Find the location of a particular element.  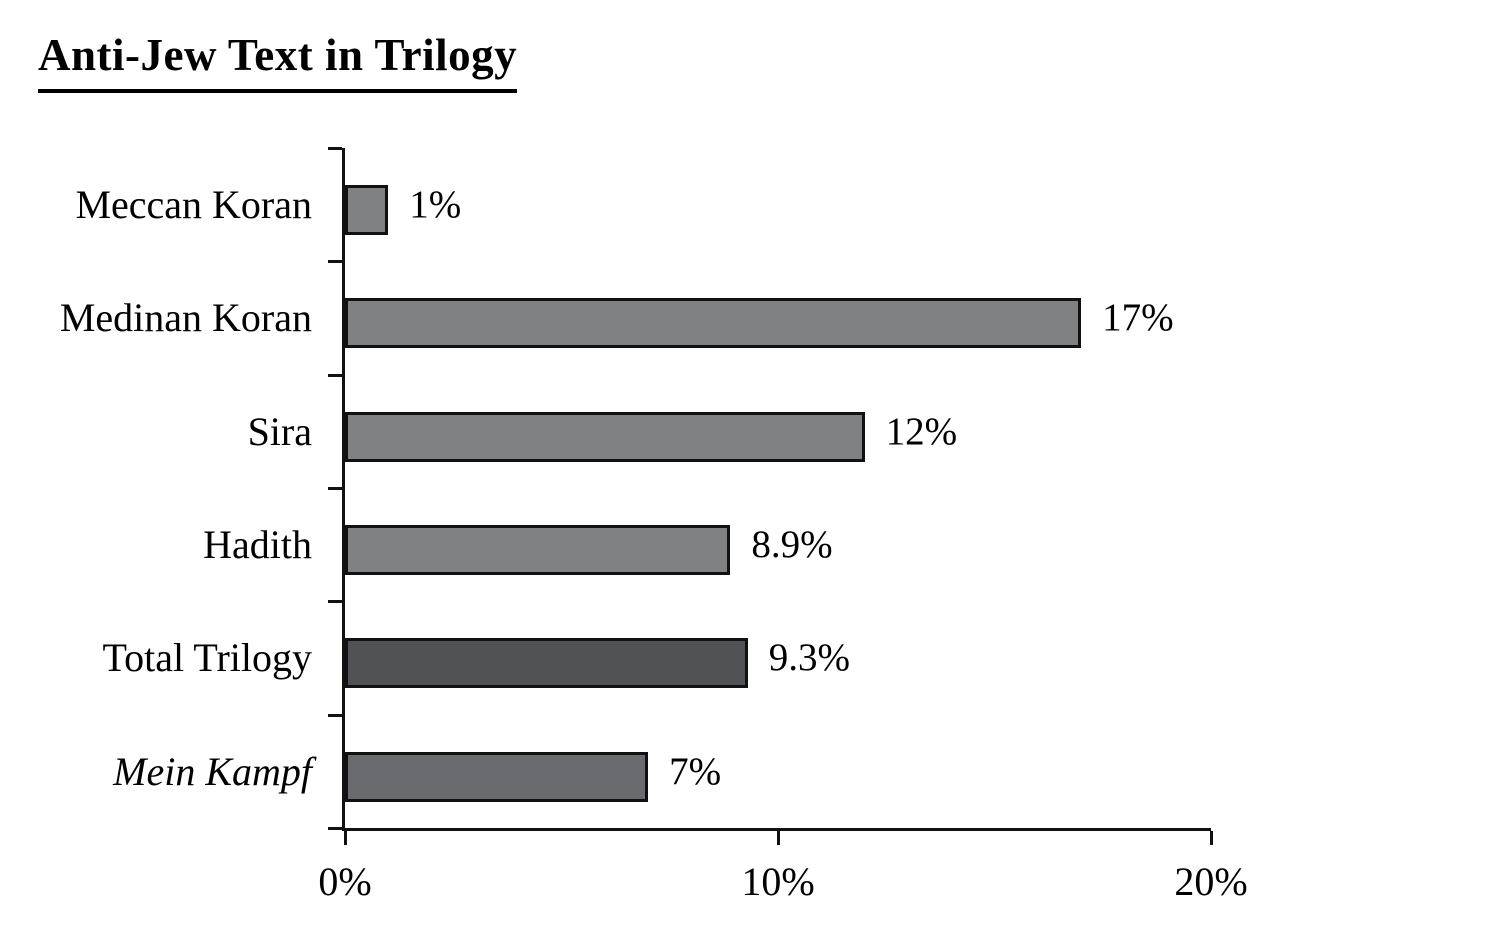

value-label: 8.9% is located at coordinates (792, 544).